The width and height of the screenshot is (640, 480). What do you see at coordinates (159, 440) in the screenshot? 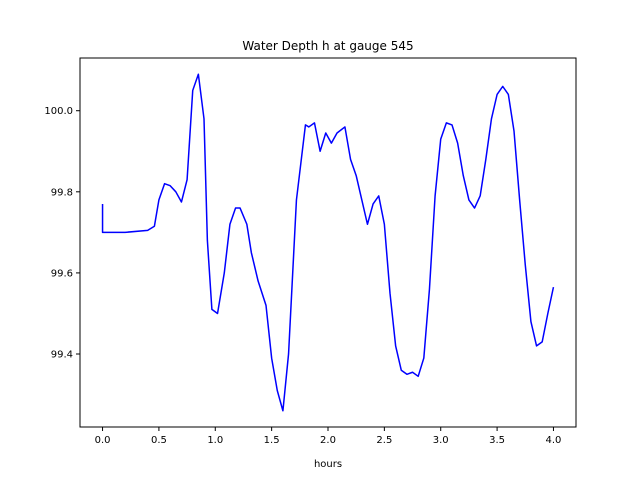
I see `x-tick-label: 0.5` at bounding box center [159, 440].